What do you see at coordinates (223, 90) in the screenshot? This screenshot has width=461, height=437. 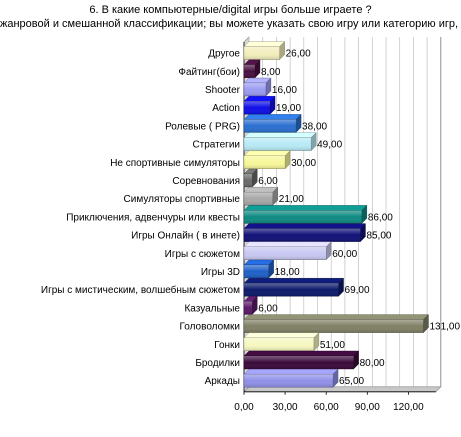 I see `category-label: Shooter` at bounding box center [223, 90].